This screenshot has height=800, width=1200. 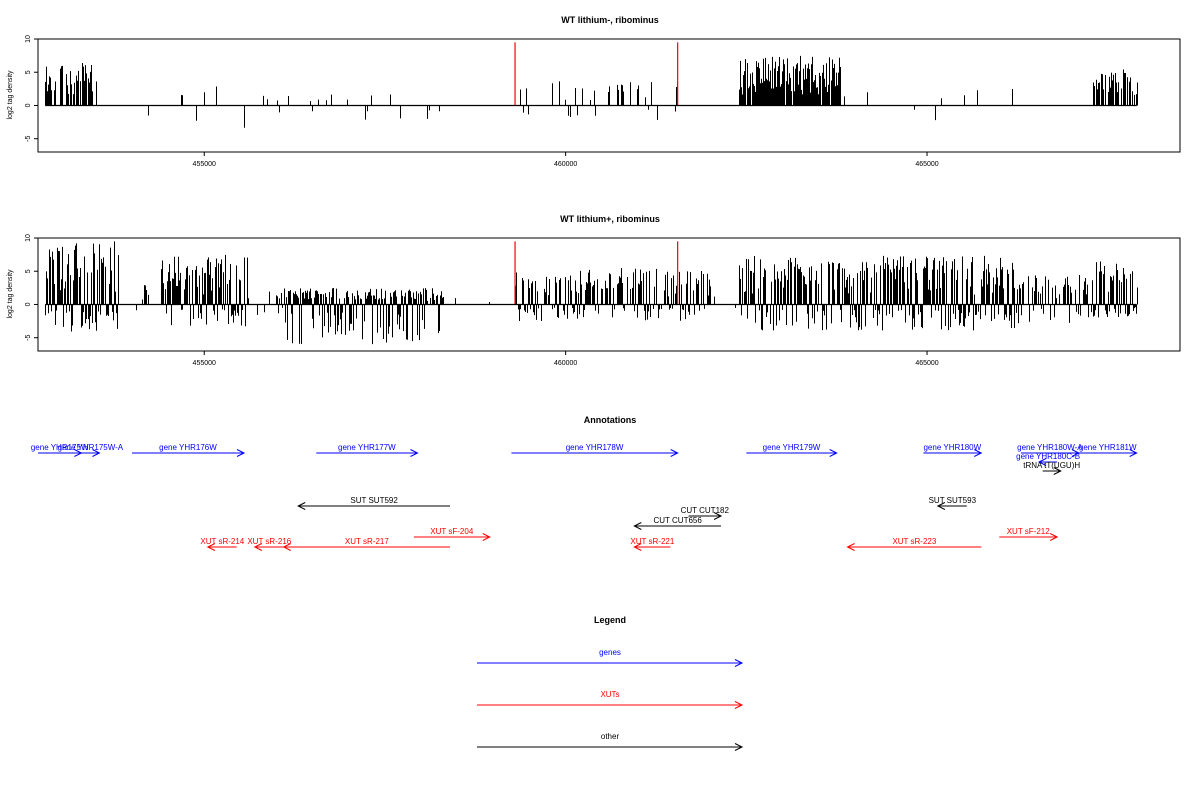 I want to click on legend-item: other, so click(x=610, y=741).